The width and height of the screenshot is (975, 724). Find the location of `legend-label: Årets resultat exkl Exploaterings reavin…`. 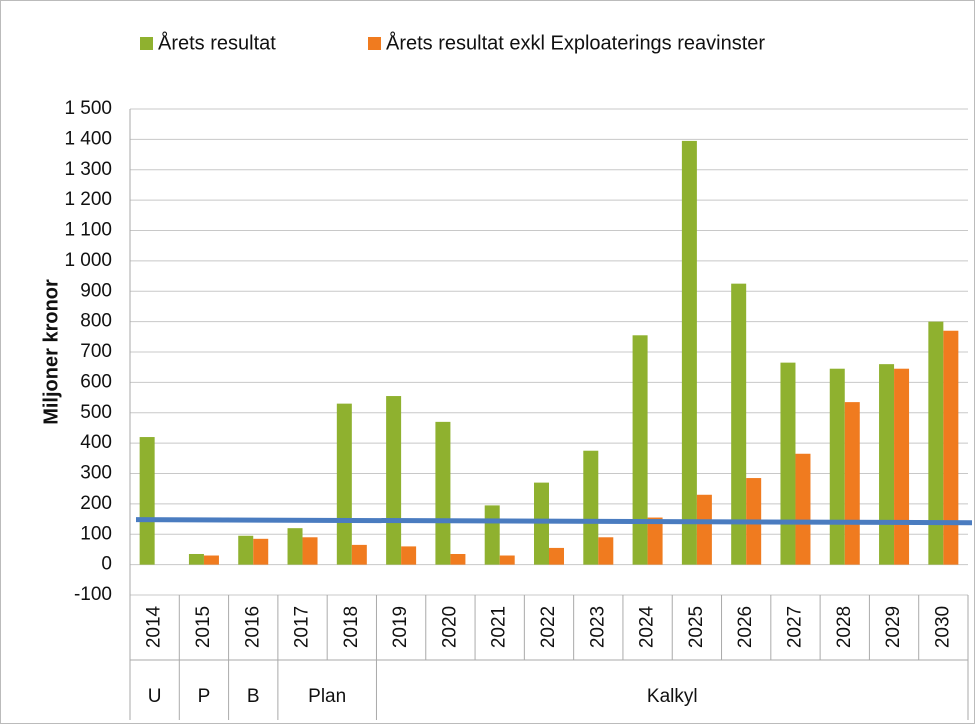

legend-label: Årets resultat exkl Exploaterings reavin… is located at coordinates (575, 42).